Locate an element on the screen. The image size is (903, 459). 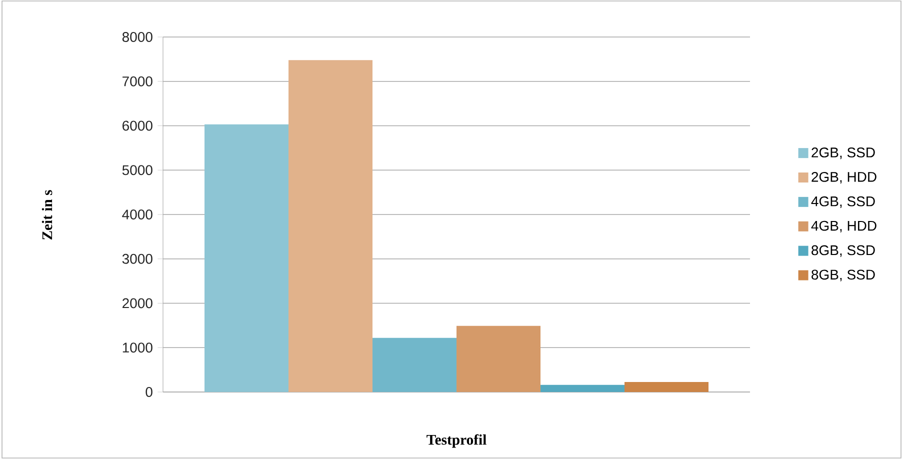
legend-label: 2GB, SSD is located at coordinates (843, 154).